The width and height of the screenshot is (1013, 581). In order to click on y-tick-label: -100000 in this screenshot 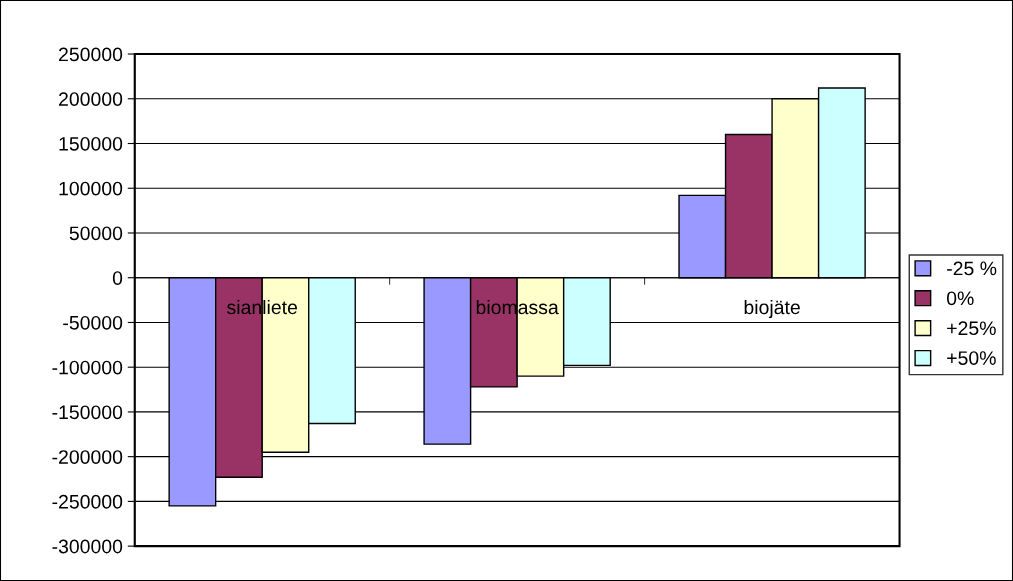, I will do `click(87, 367)`.